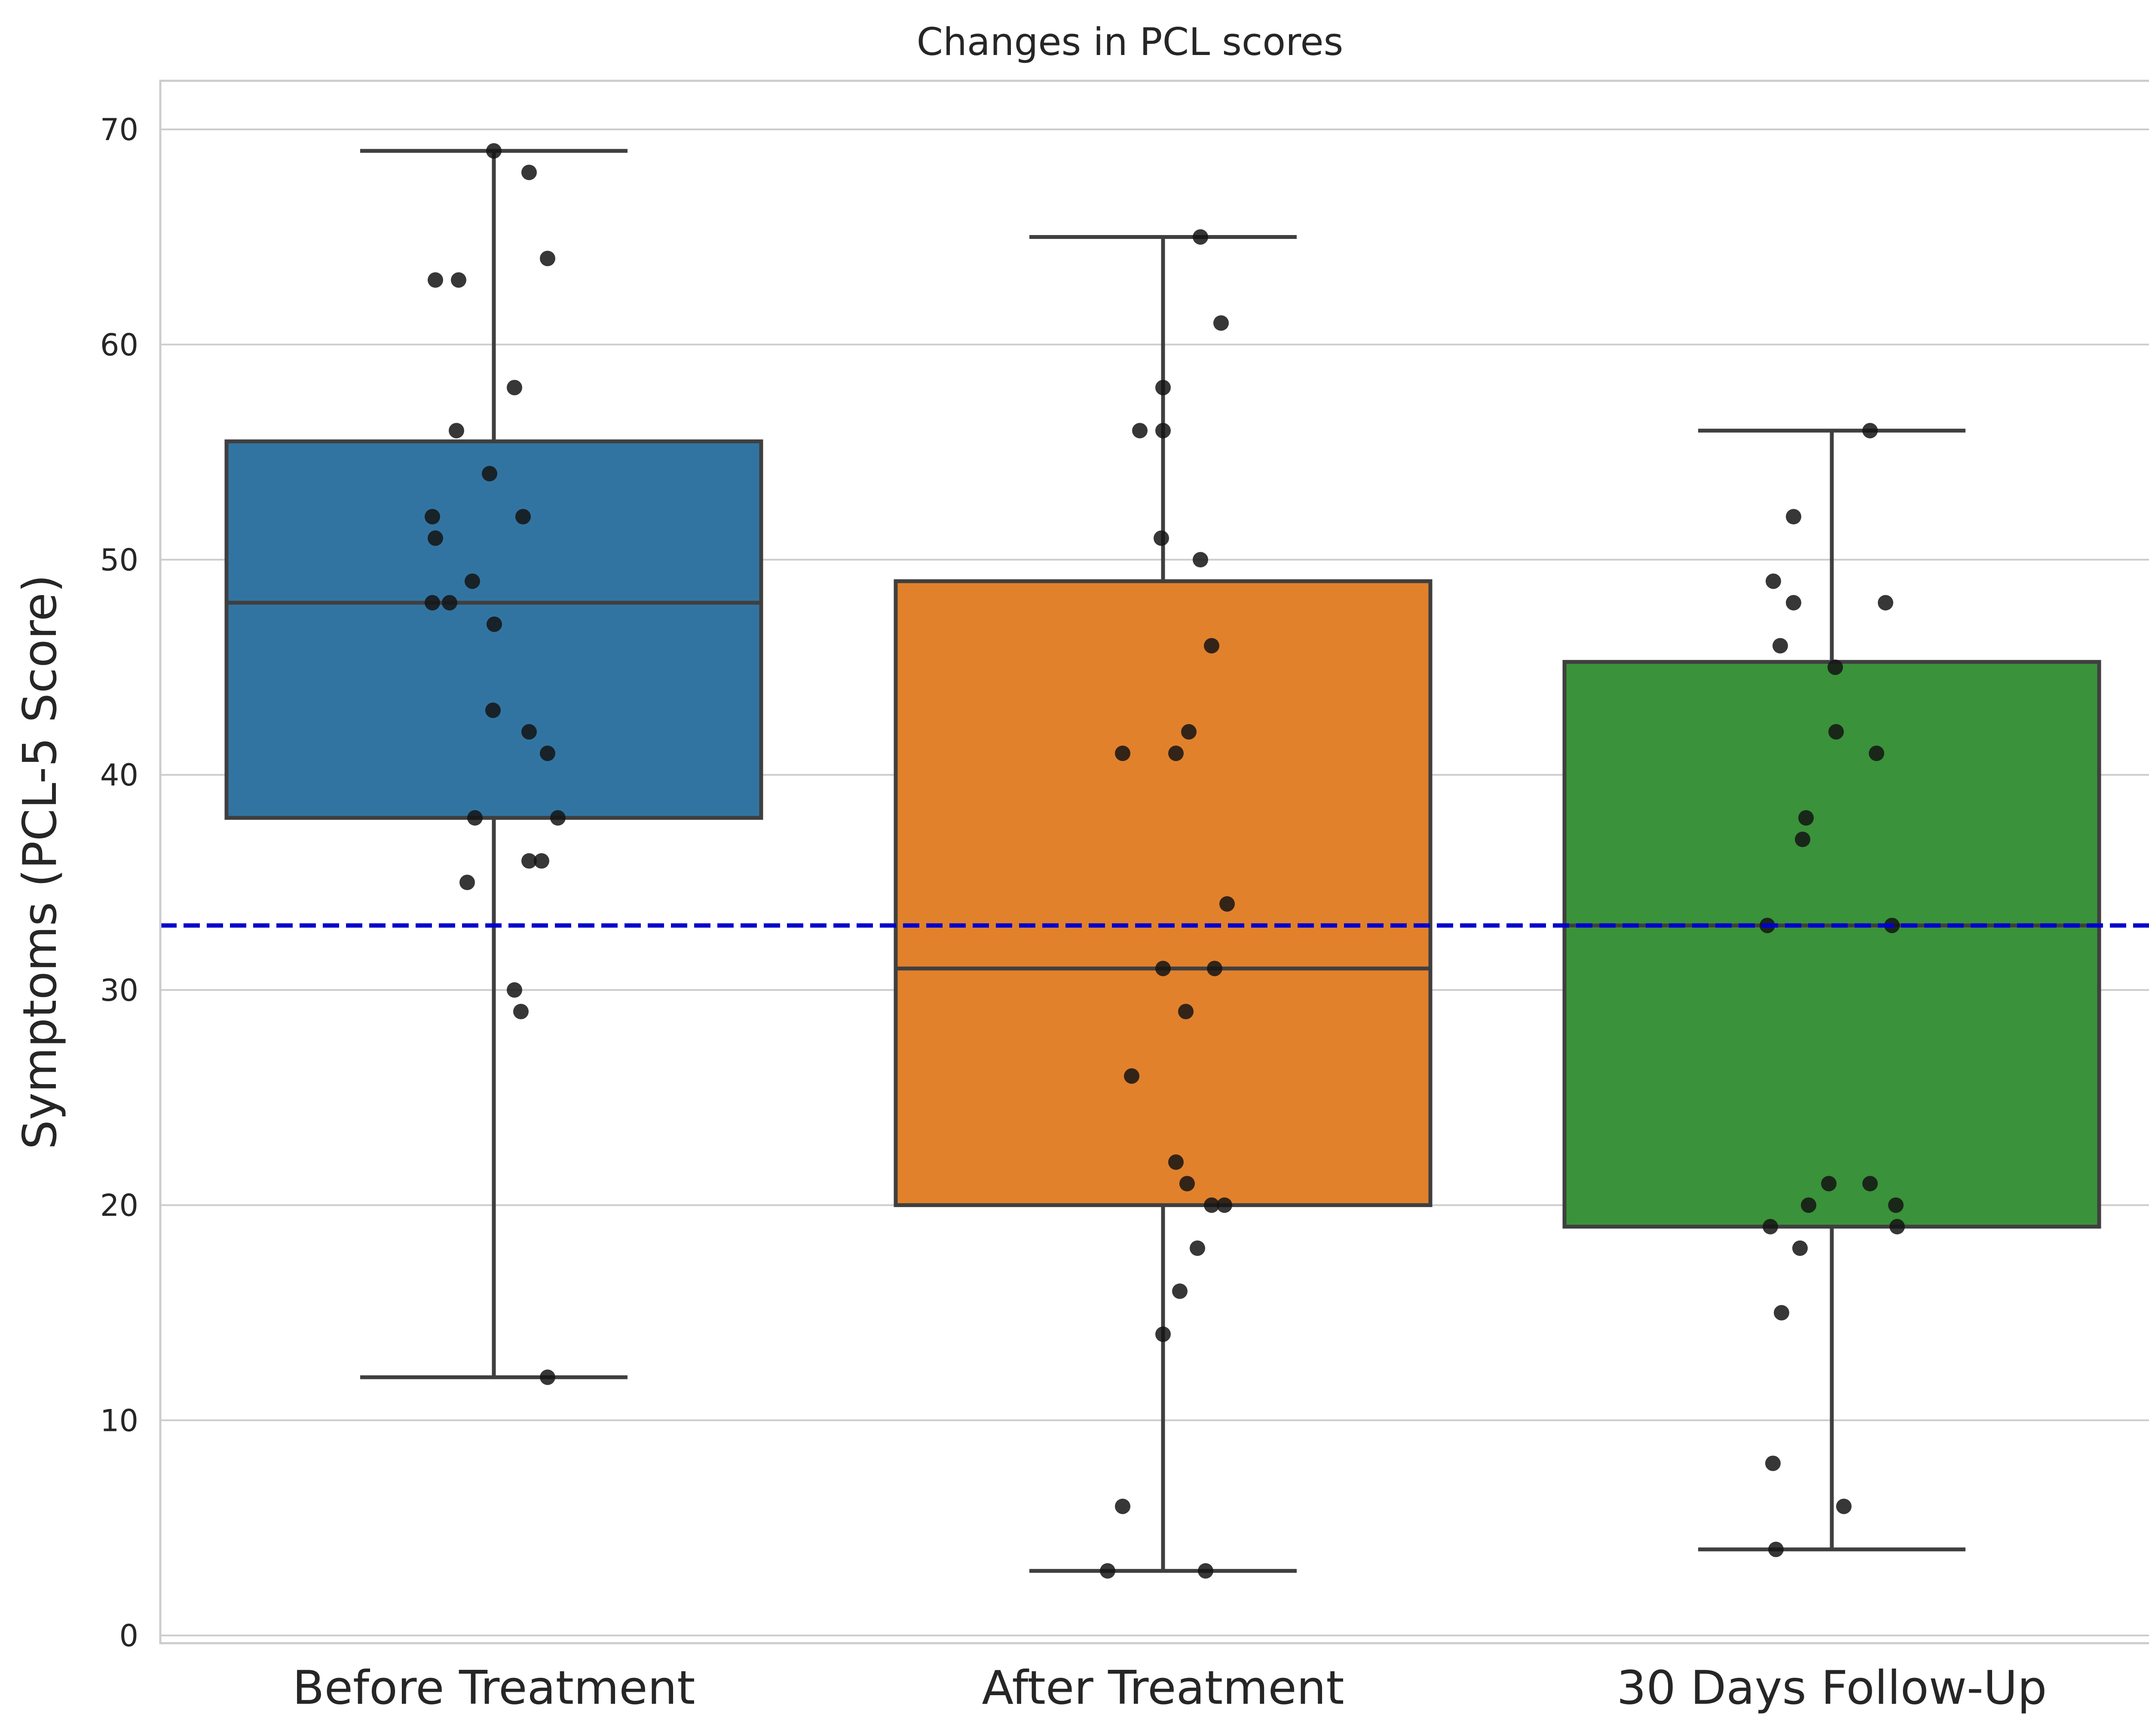 The height and width of the screenshot is (1736, 2149). What do you see at coordinates (1832, 1688) in the screenshot?
I see `x-tick-label: 30 Days Follow-Up` at bounding box center [1832, 1688].